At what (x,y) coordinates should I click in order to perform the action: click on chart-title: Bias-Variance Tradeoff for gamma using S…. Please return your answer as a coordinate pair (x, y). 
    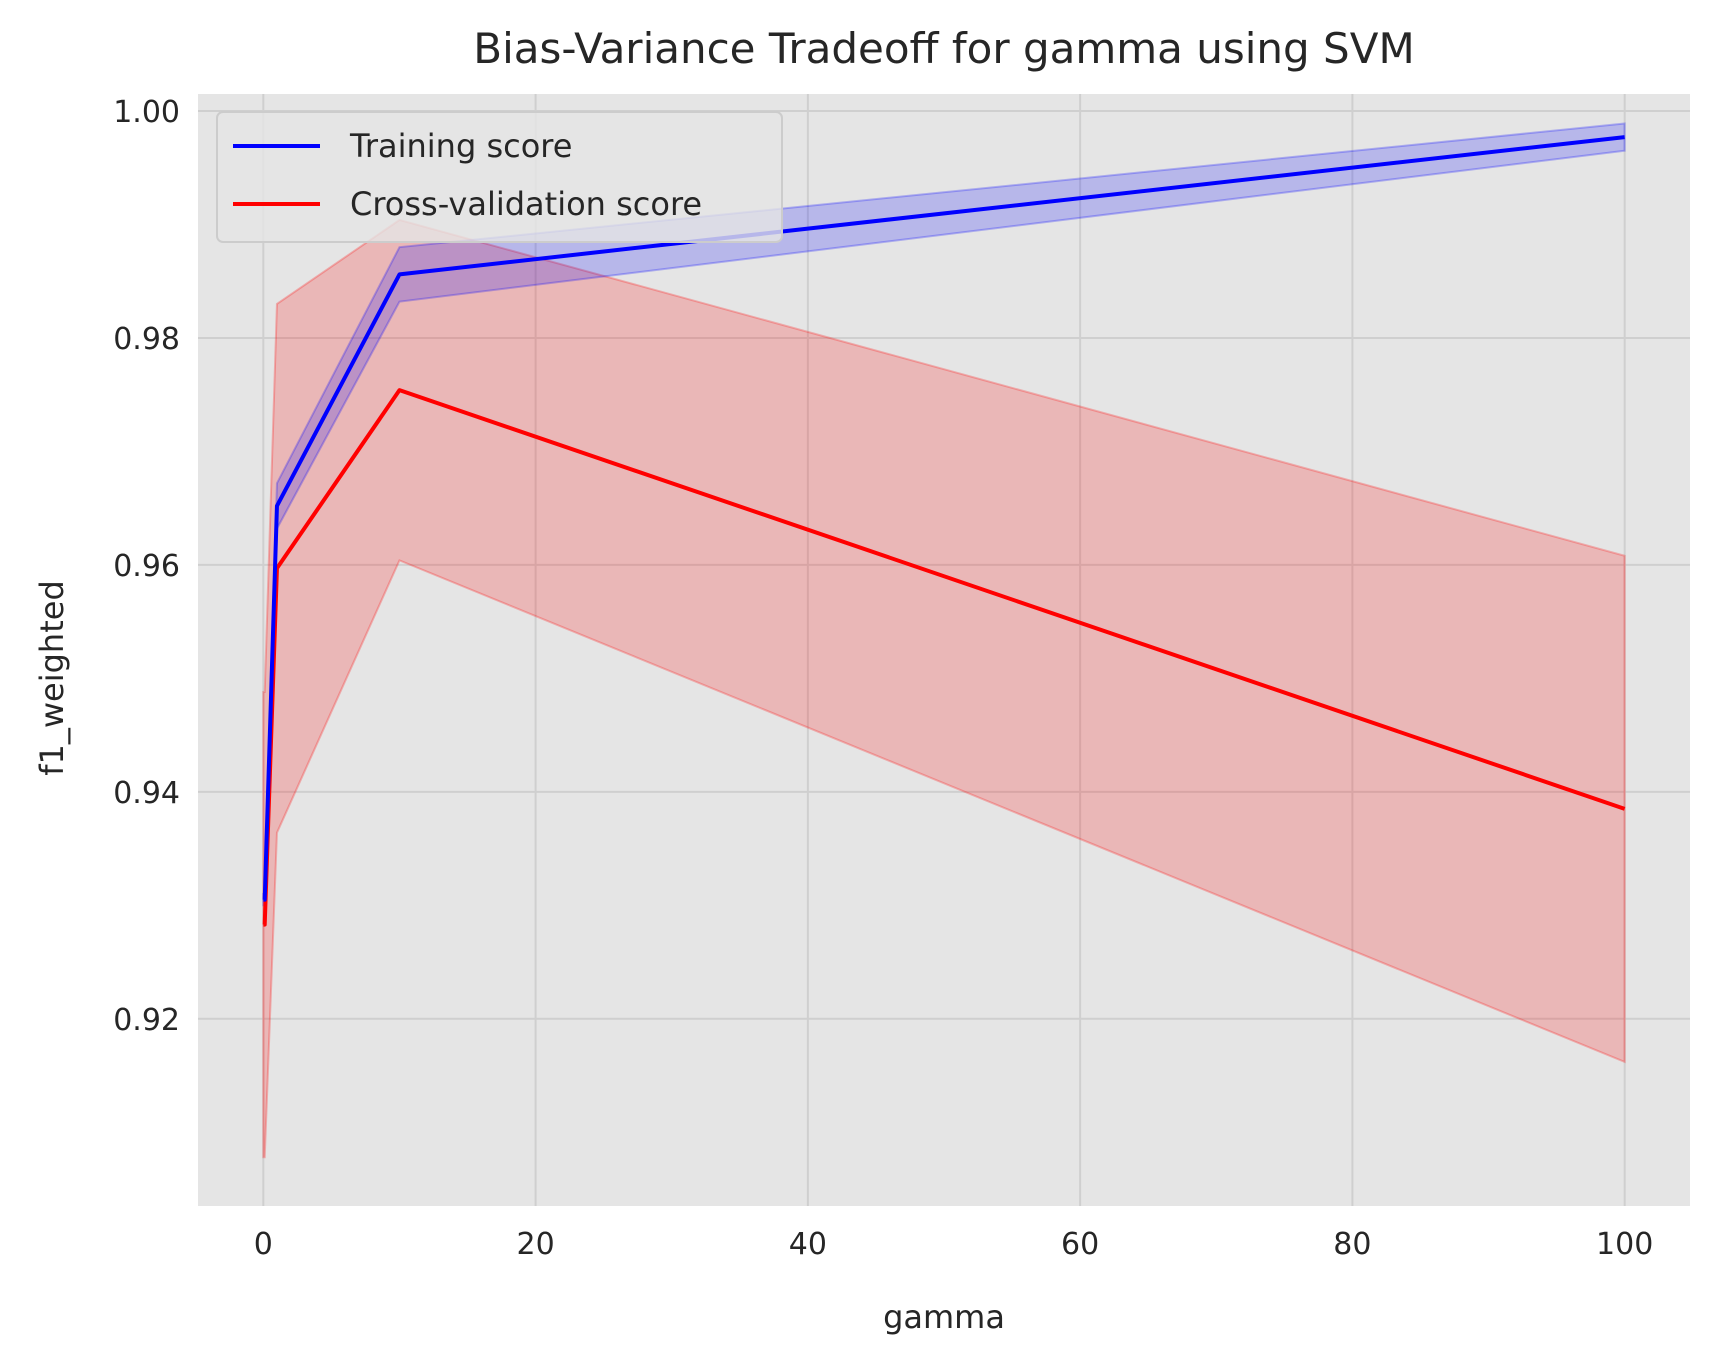
    Looking at the image, I should click on (943, 48).